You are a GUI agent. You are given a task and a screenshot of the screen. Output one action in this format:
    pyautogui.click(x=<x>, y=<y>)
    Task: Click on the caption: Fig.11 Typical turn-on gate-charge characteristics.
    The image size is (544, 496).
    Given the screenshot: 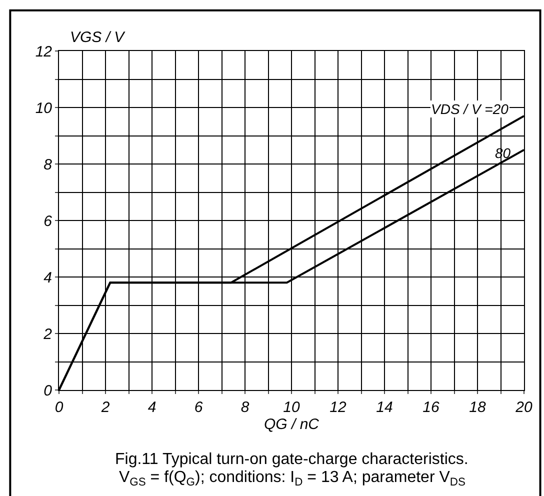 What is the action you would take?
    pyautogui.click(x=291, y=459)
    